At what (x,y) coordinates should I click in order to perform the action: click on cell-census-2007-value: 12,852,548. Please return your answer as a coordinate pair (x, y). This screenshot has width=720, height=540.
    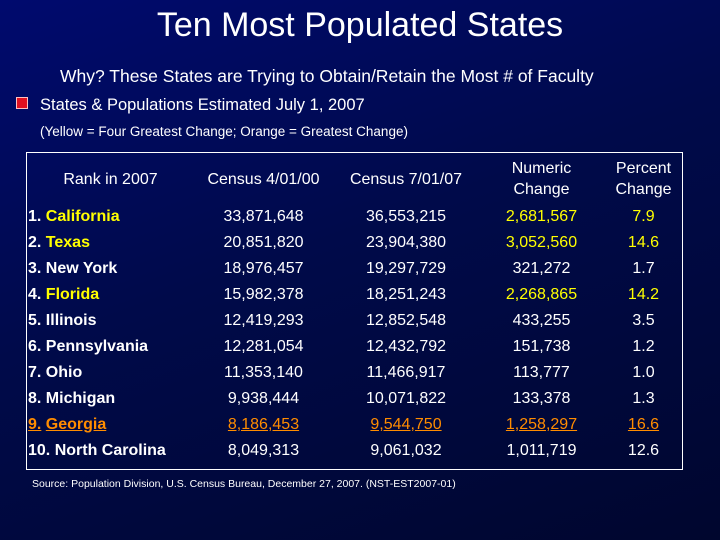
    Looking at the image, I should click on (406, 320).